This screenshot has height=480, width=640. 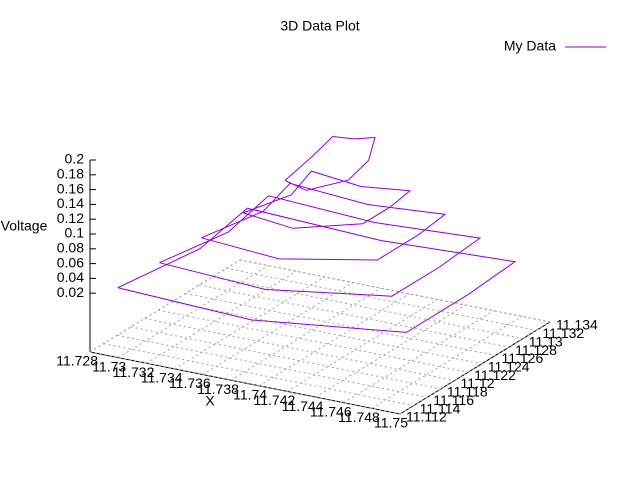 What do you see at coordinates (77, 361) in the screenshot?
I see `x-tick-label: 11.728` at bounding box center [77, 361].